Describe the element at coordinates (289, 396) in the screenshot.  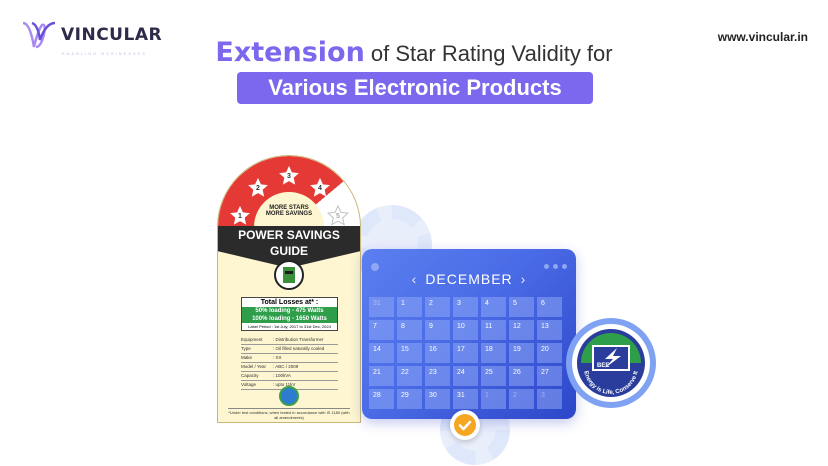
I see `bee-seal-icon` at that location.